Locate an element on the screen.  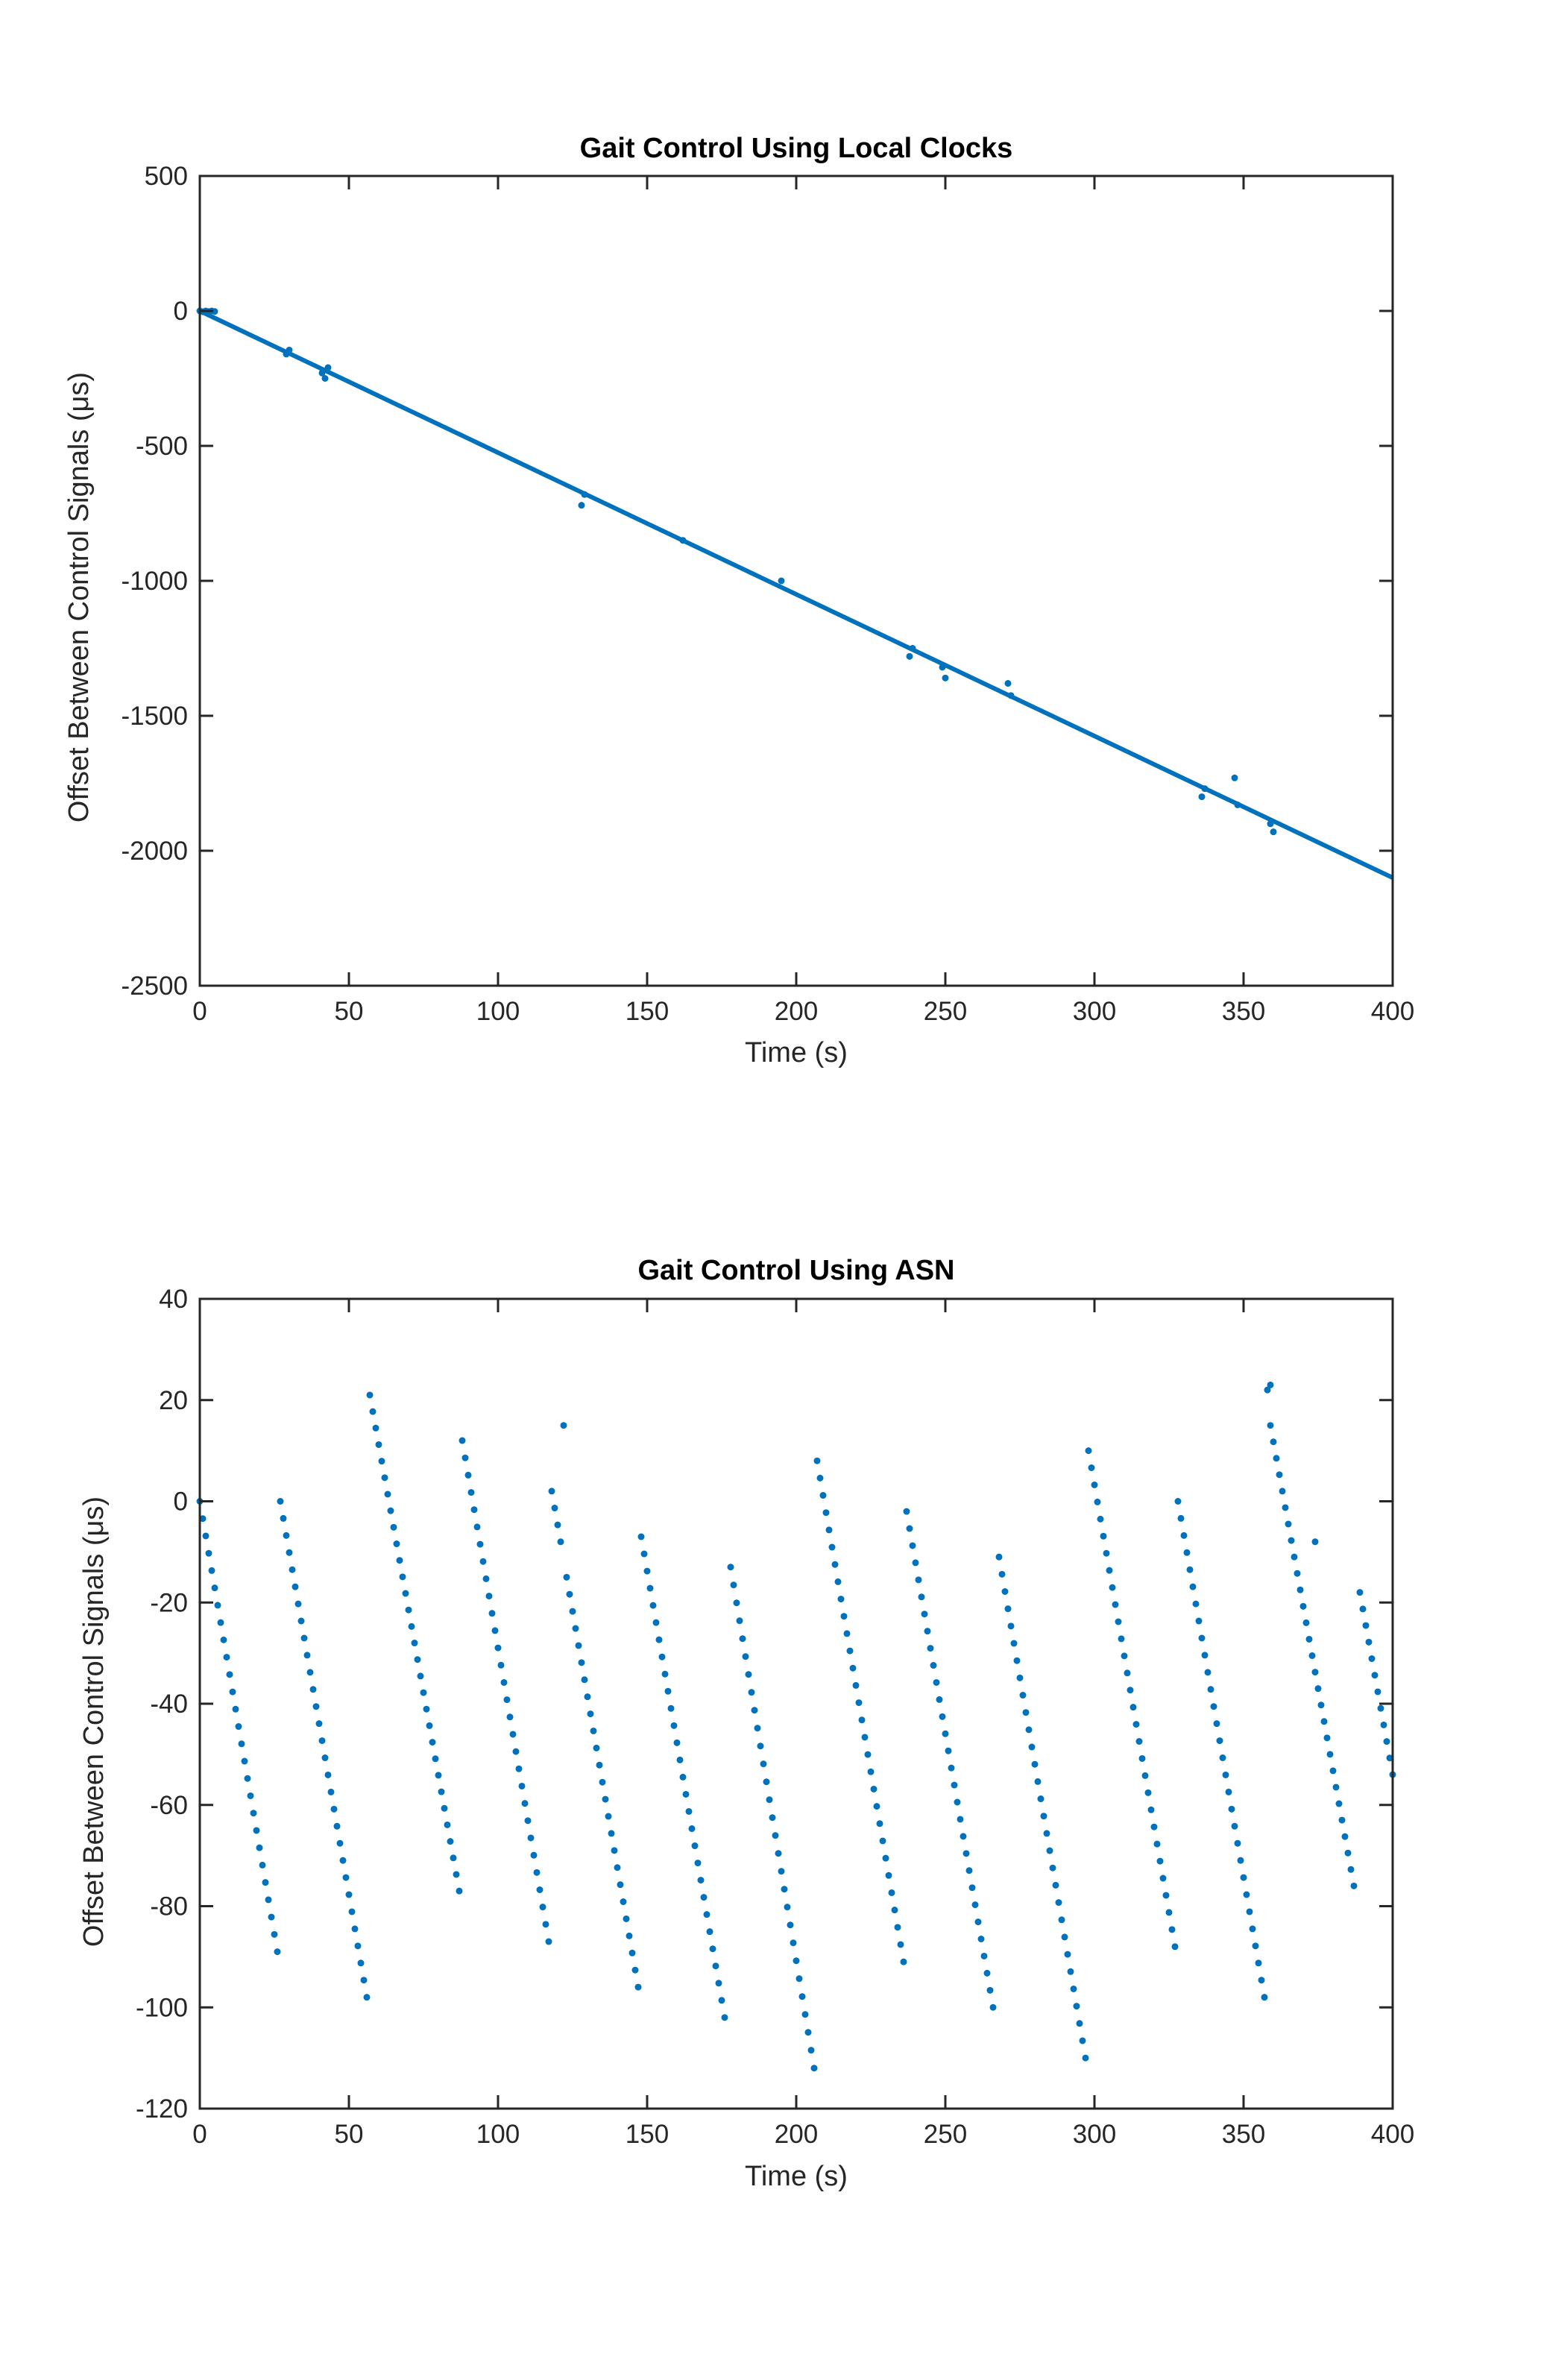
y-axis-label: Offset Between Control Signals (μs) is located at coordinates (79, 597).